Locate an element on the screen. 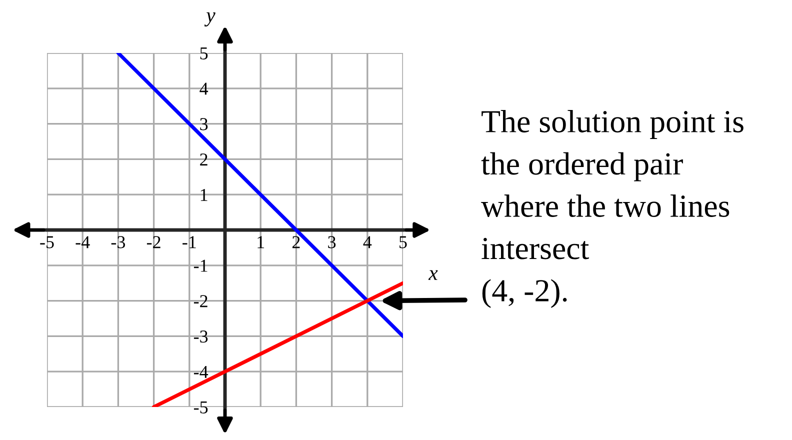 This screenshot has height=440, width=792. y-tick-label: 4 is located at coordinates (204, 88).